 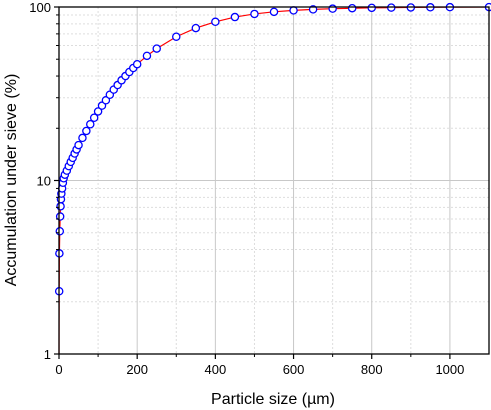 I want to click on y-tick-label: 100, so click(x=40, y=7).